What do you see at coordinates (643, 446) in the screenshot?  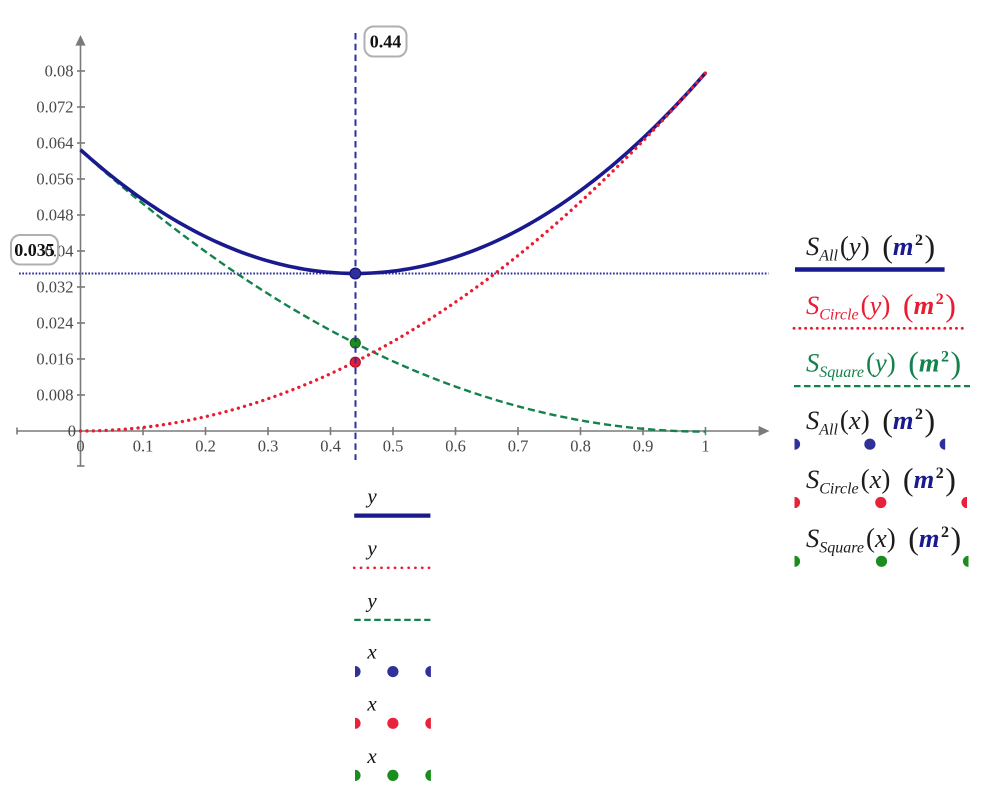 I see `svg-text: 0.9` at bounding box center [643, 446].